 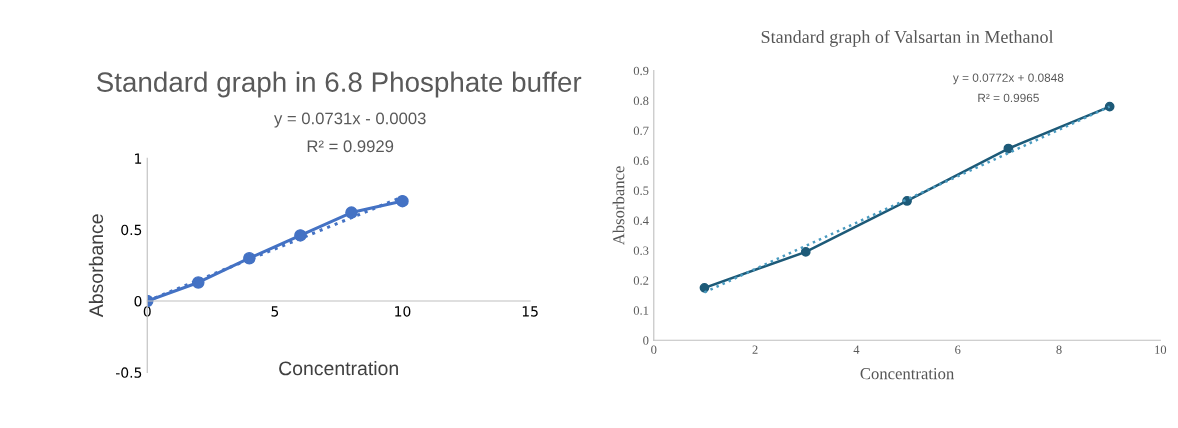 I want to click on y-tick-label: 0.1, so click(x=641, y=310).